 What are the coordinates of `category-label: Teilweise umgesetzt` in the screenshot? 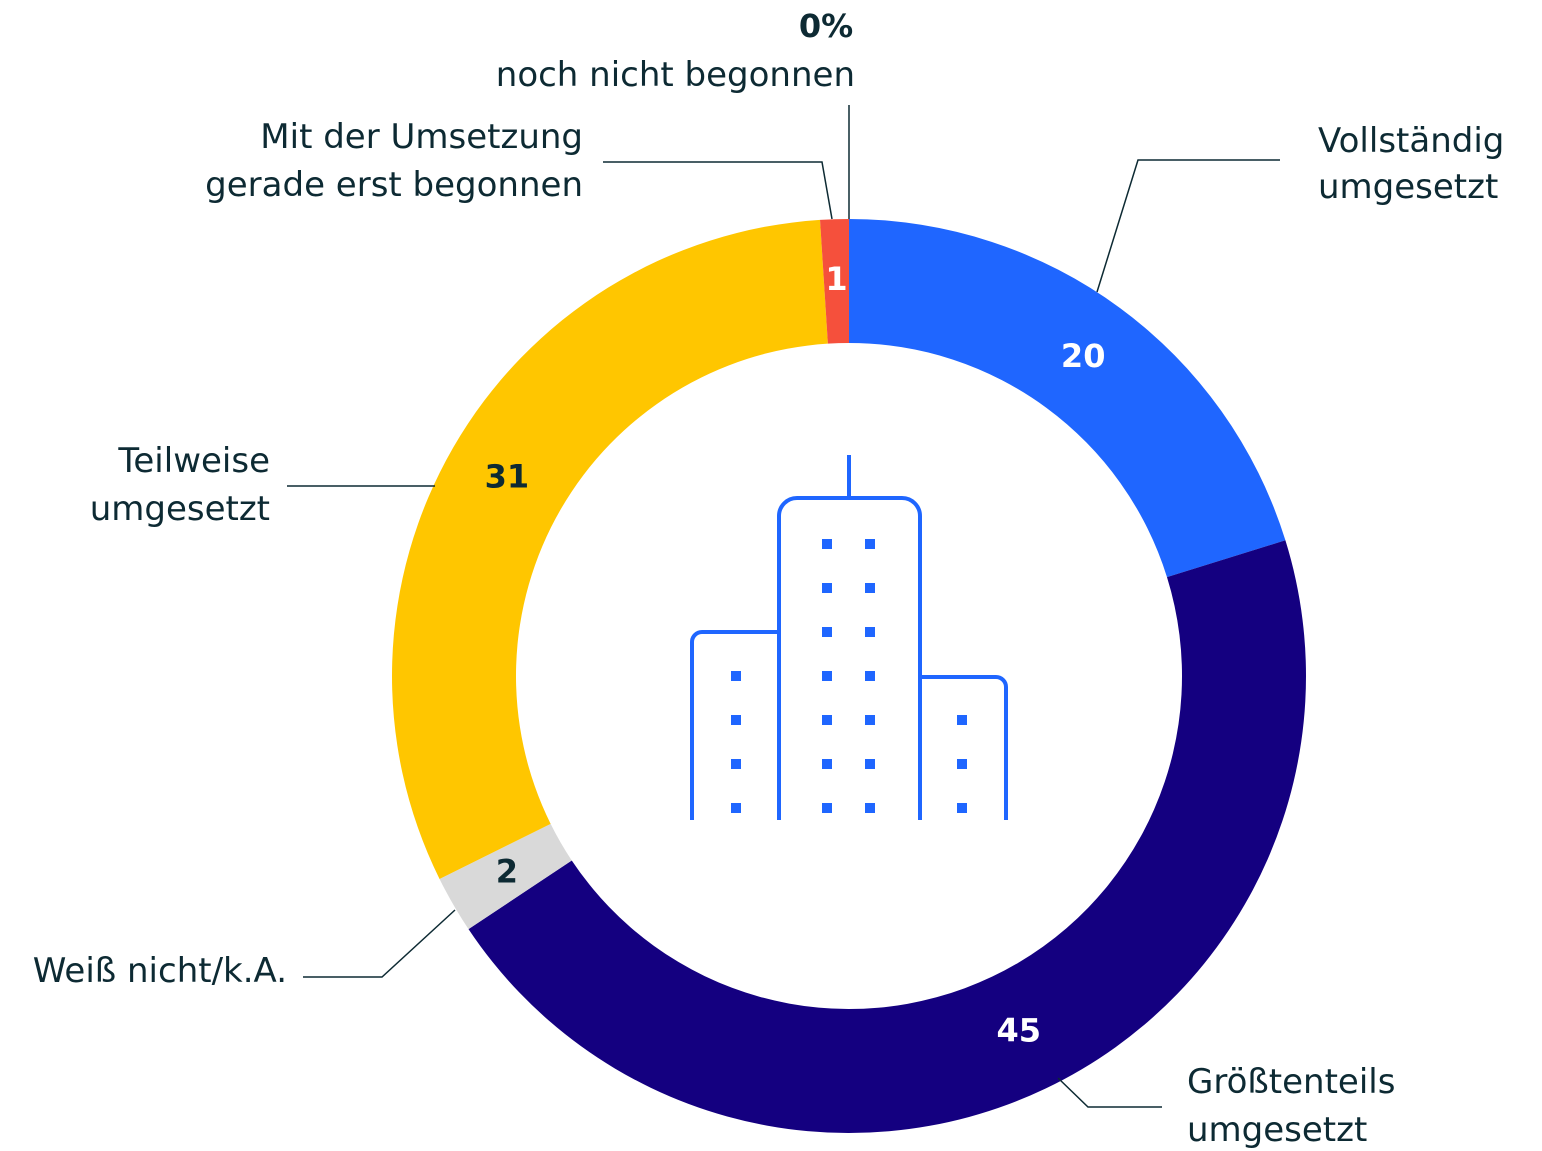 It's located at (180, 485).